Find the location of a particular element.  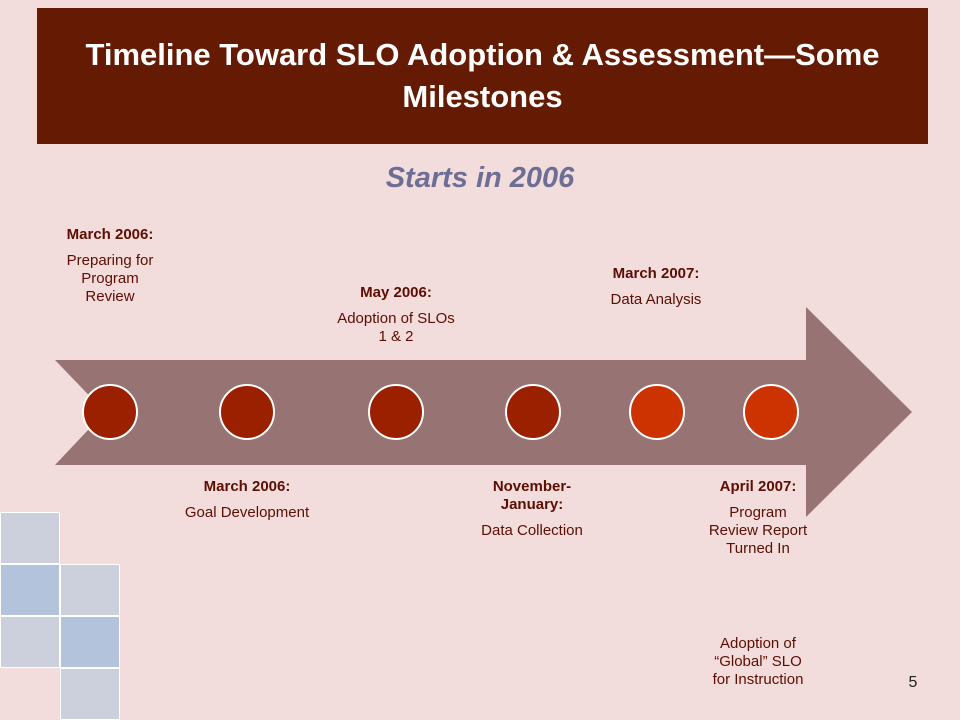

milestone-label-4: November-January: Data Collection is located at coordinates (532, 509).